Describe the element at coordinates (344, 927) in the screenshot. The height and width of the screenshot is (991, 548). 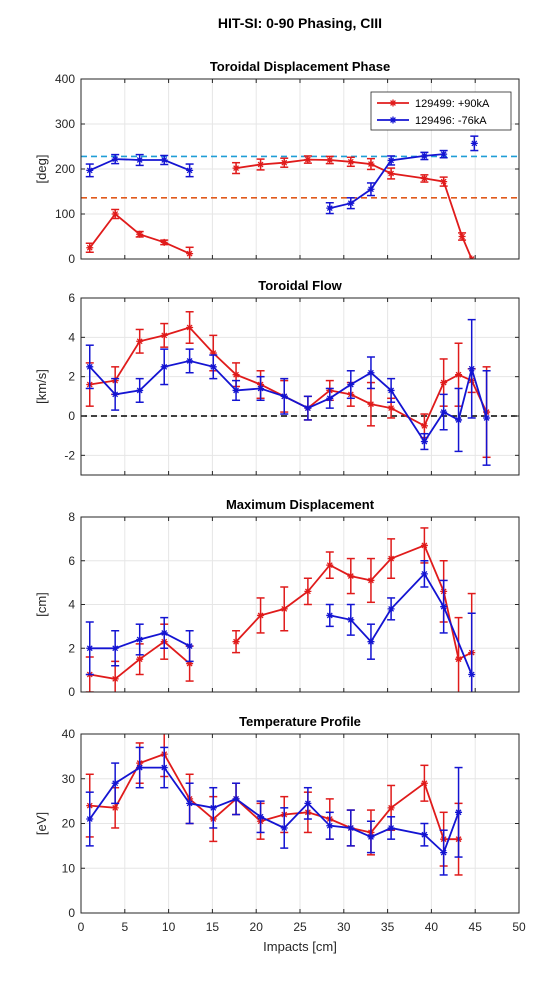
I see `x-tick-label: 30` at that location.